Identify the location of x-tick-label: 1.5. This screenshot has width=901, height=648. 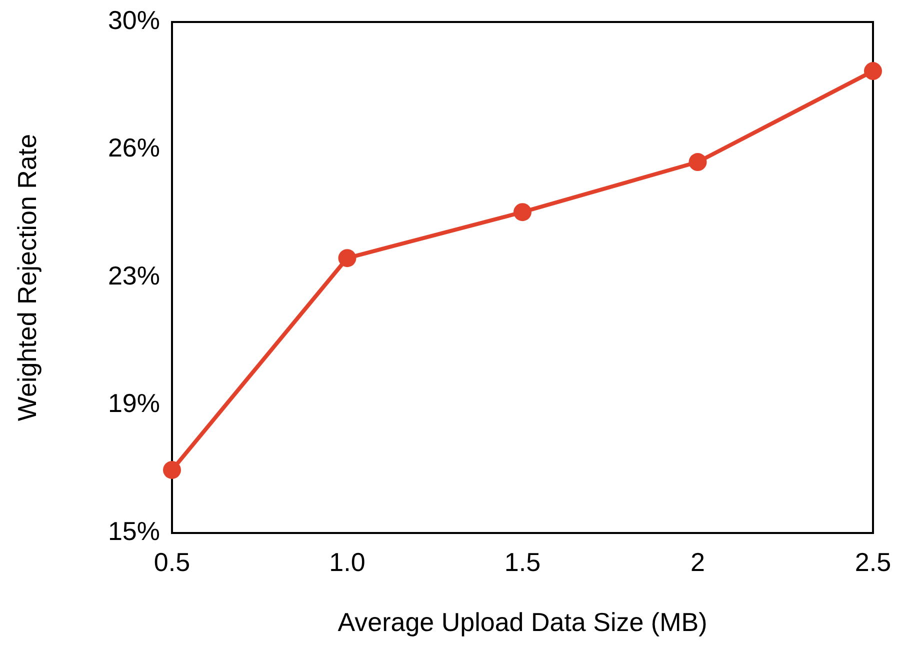
(522, 562).